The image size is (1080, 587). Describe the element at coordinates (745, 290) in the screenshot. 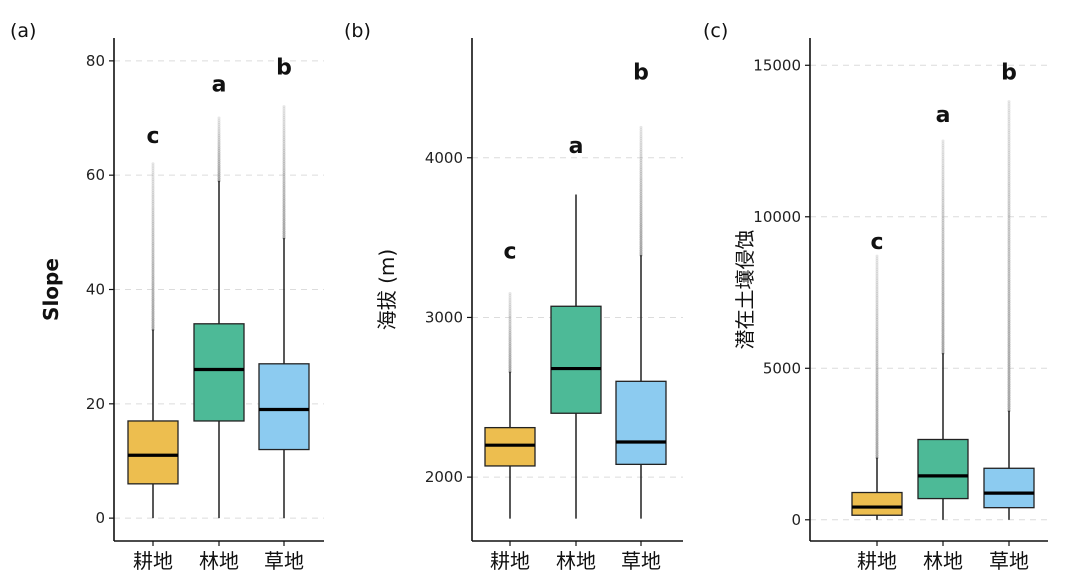

I see `y-axis-label: 潜在土壤侵蚀` at that location.